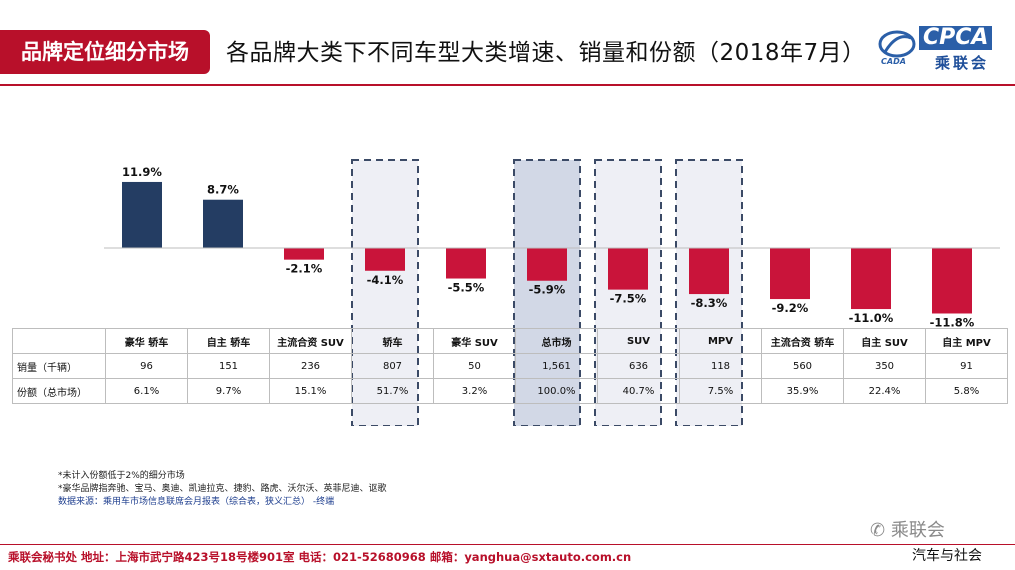 The image size is (1015, 570). Describe the element at coordinates (228, 341) in the screenshot. I see `table-header-1: 自主 轿车` at that location.